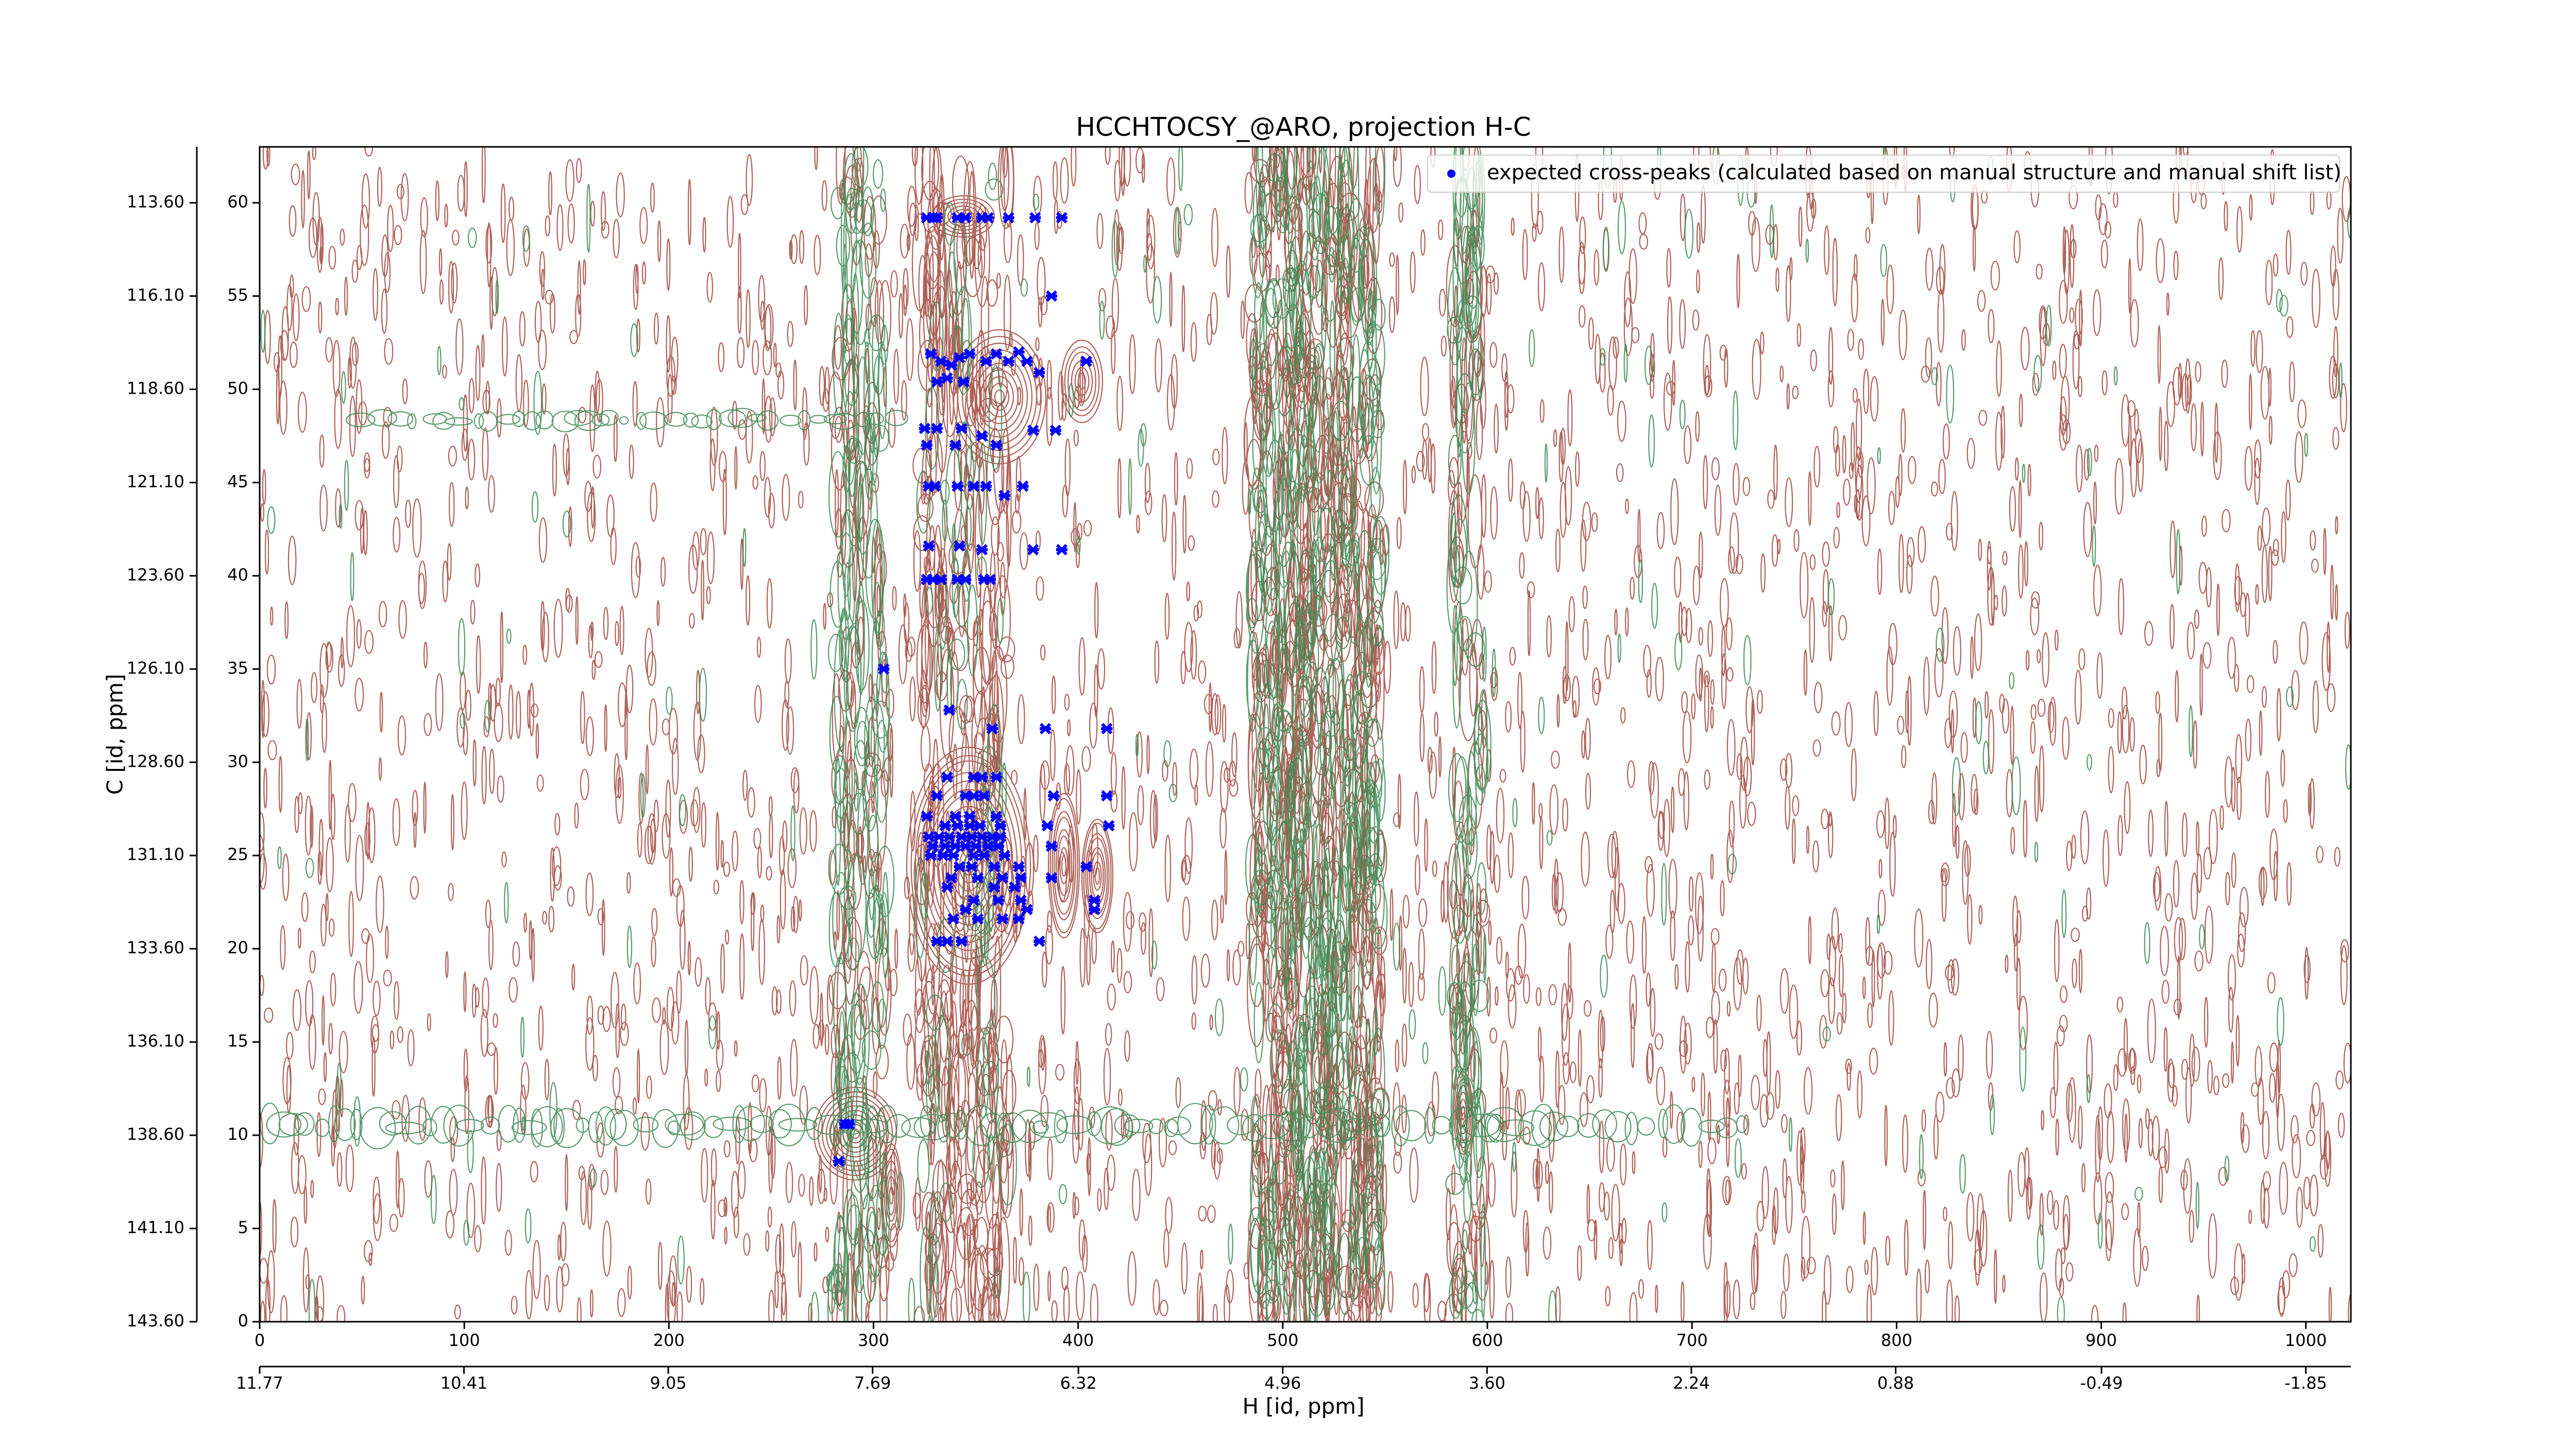  What do you see at coordinates (237, 295) in the screenshot?
I see `y-tick-label: 55` at bounding box center [237, 295].